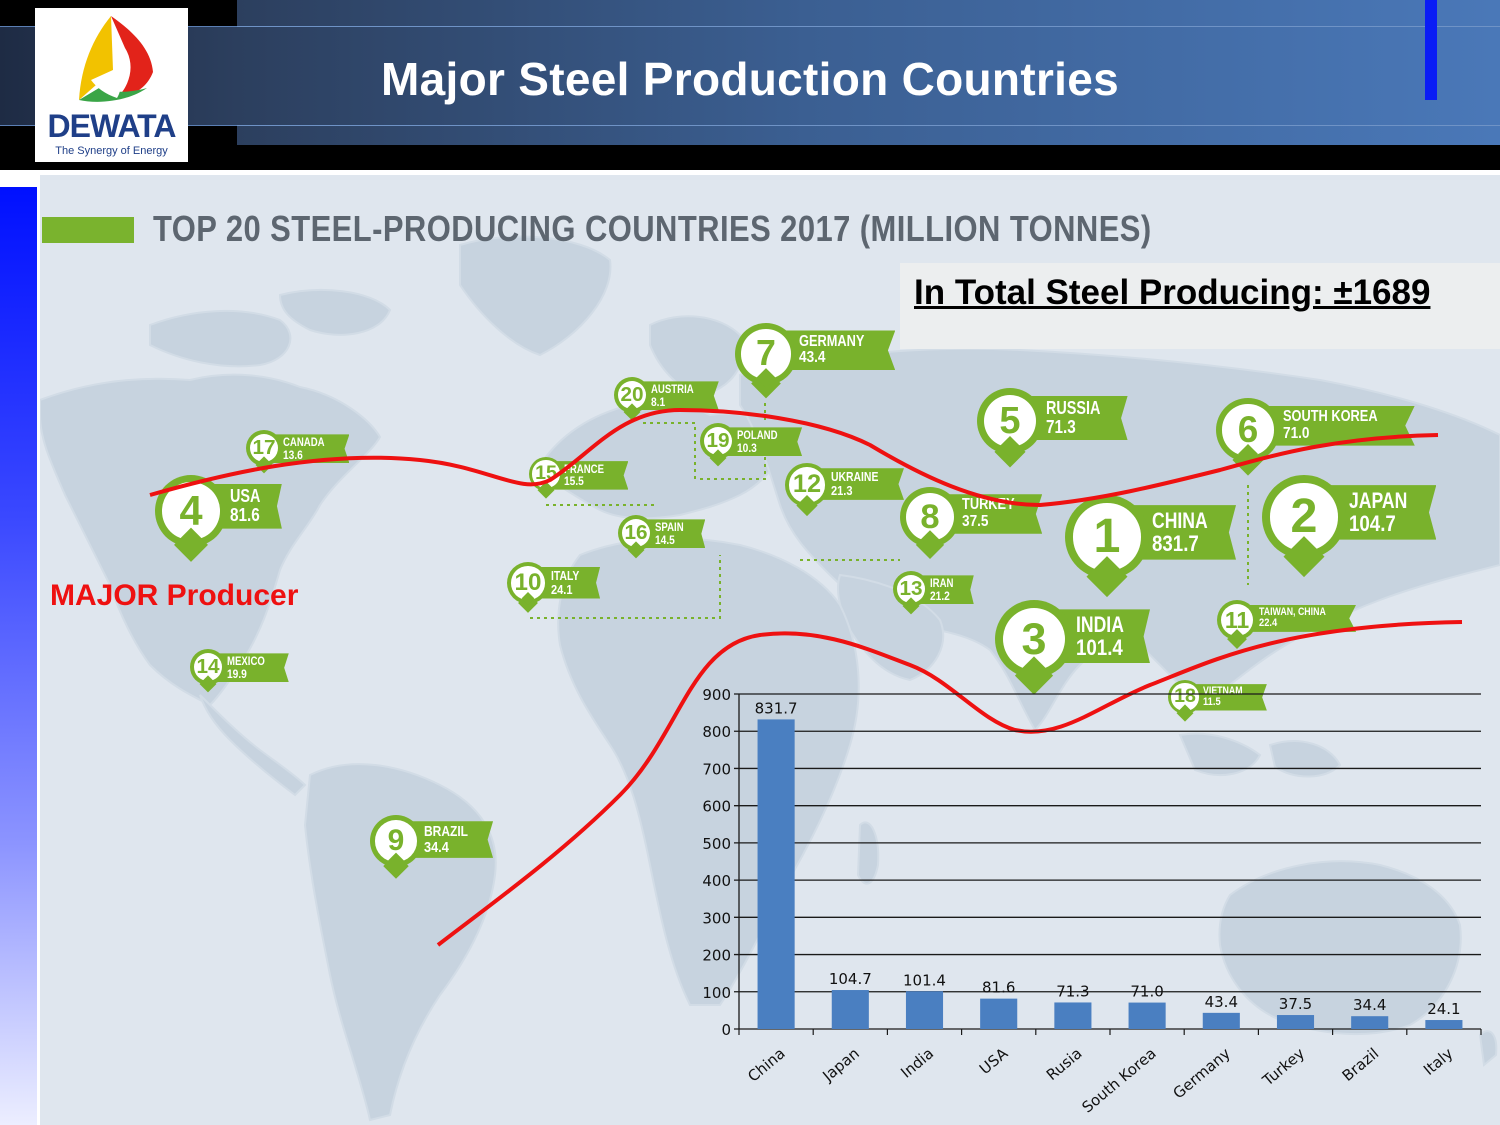  What do you see at coordinates (1212, 702) in the screenshot?
I see `country-value: 11.5` at bounding box center [1212, 702].